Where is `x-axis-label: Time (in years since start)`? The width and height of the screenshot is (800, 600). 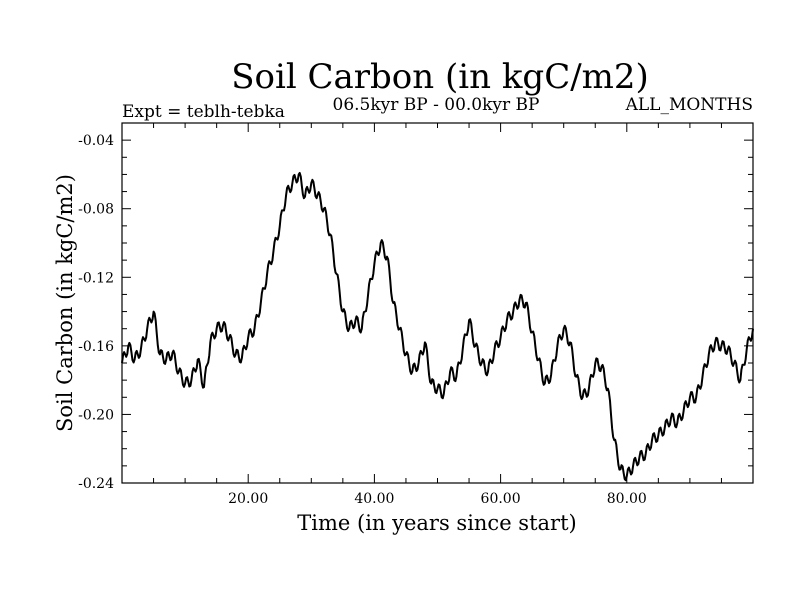 x-axis-label: Time (in years since start) is located at coordinates (436, 523).